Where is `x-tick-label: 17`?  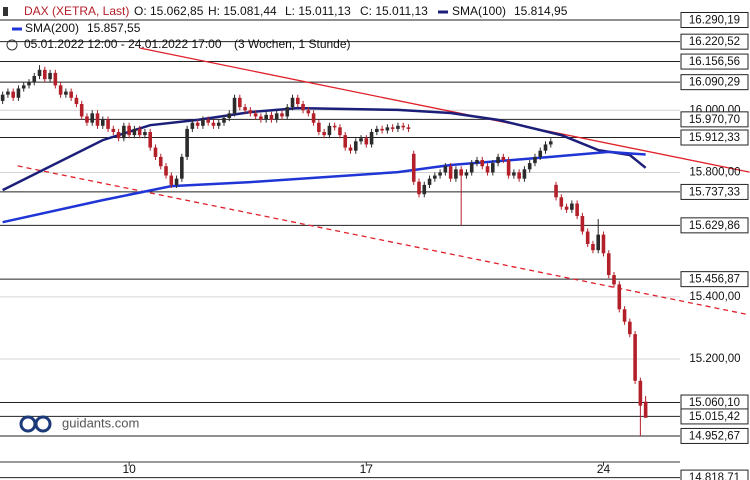
x-tick-label: 17 is located at coordinates (367, 469).